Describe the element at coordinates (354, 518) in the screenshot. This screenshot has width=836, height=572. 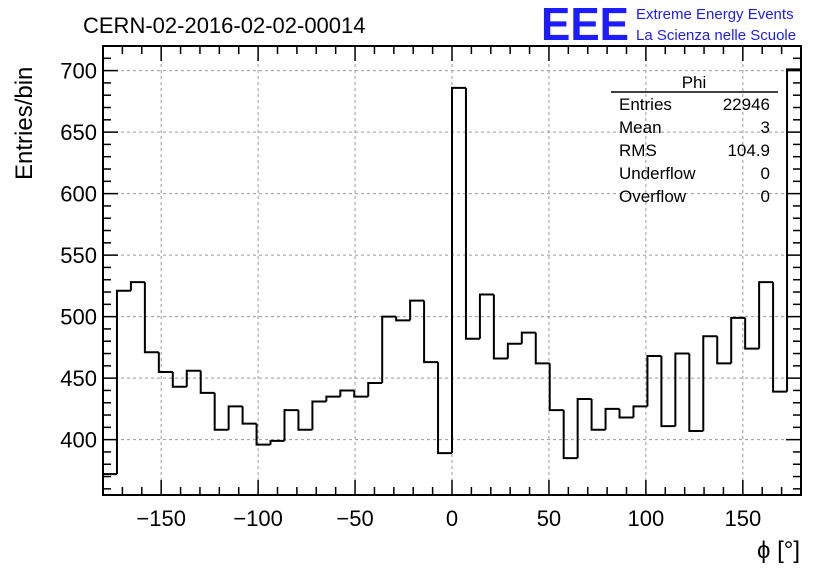
I see `x-tick-label: −50` at that location.